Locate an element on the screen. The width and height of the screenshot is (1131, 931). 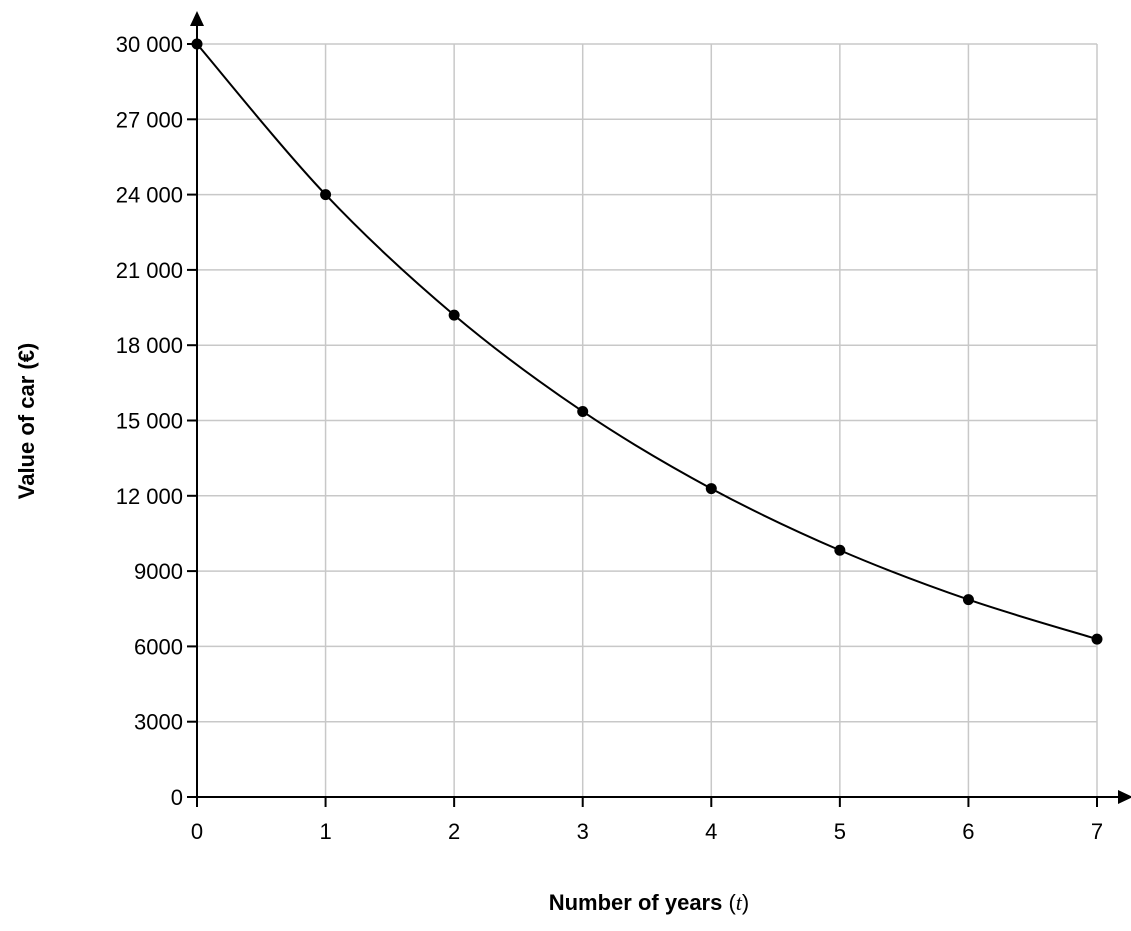
y-tick-label: 15 000 is located at coordinates (149, 421).